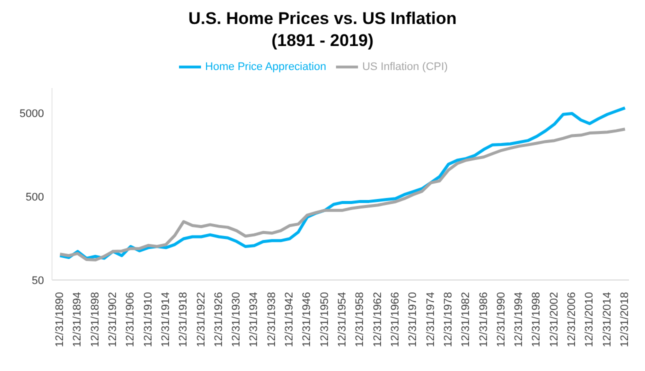  Describe the element at coordinates (95, 320) in the screenshot. I see `x-tick-label: 12/31/1898` at that location.